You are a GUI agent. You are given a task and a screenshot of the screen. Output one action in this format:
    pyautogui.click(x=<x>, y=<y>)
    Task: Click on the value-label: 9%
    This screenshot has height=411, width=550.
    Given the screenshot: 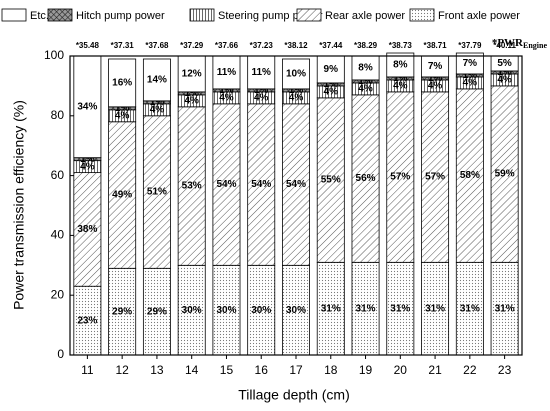 What is the action you would take?
    pyautogui.click(x=331, y=69)
    